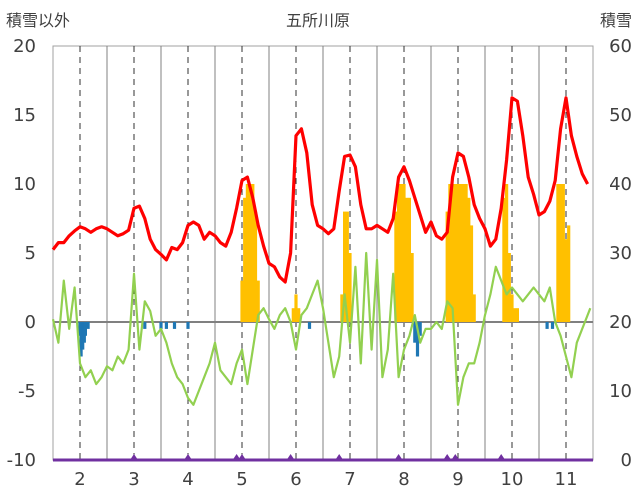 The height and width of the screenshot is (501, 636). What do you see at coordinates (30, 322) in the screenshot?
I see `y-left-tick-label: 0` at bounding box center [30, 322].